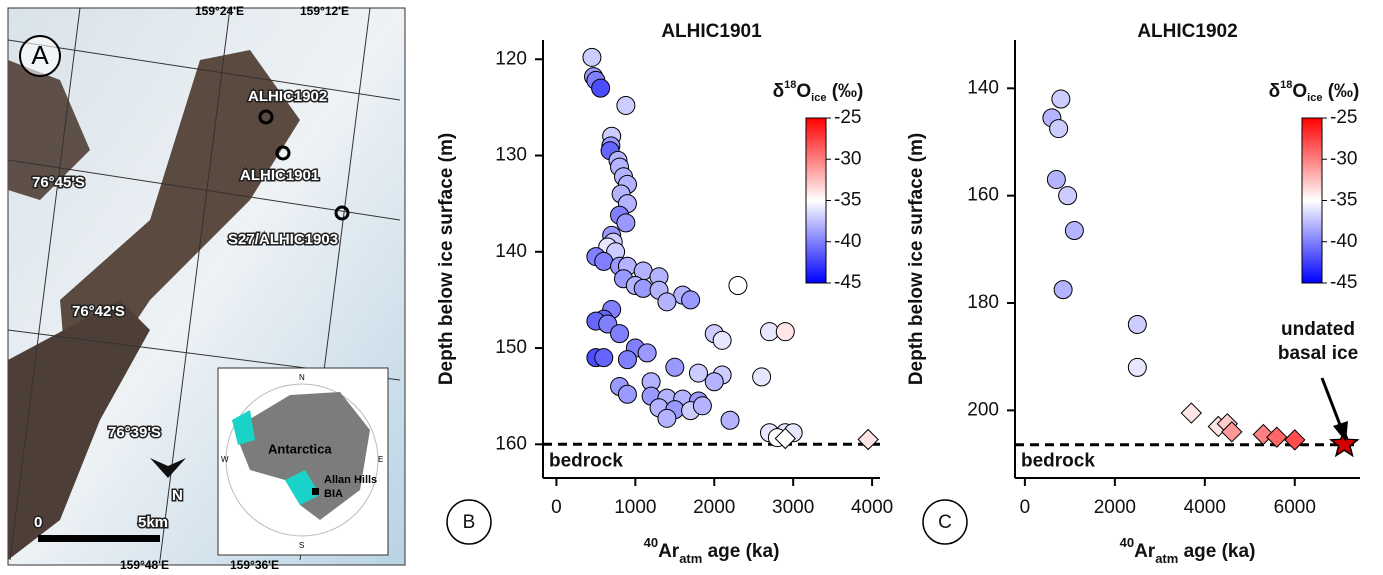  I want to click on lat-label: 76°45'S, so click(58, 182).